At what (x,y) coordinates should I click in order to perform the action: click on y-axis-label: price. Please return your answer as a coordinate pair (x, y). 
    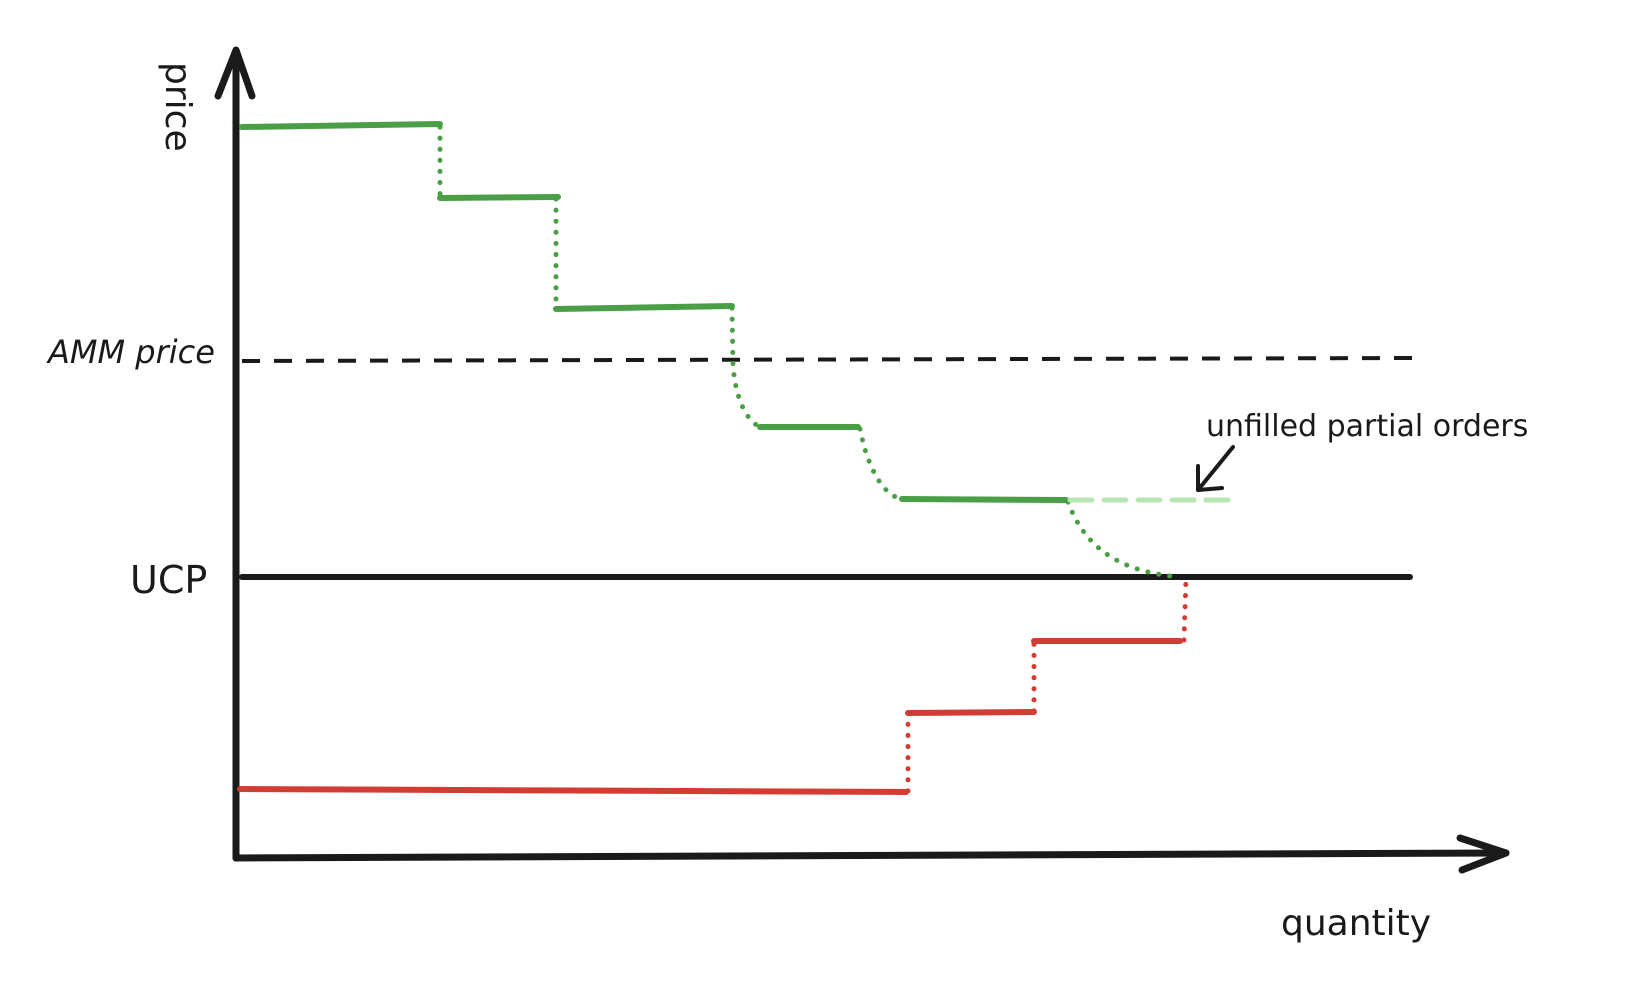
    Looking at the image, I should click on (177, 107).